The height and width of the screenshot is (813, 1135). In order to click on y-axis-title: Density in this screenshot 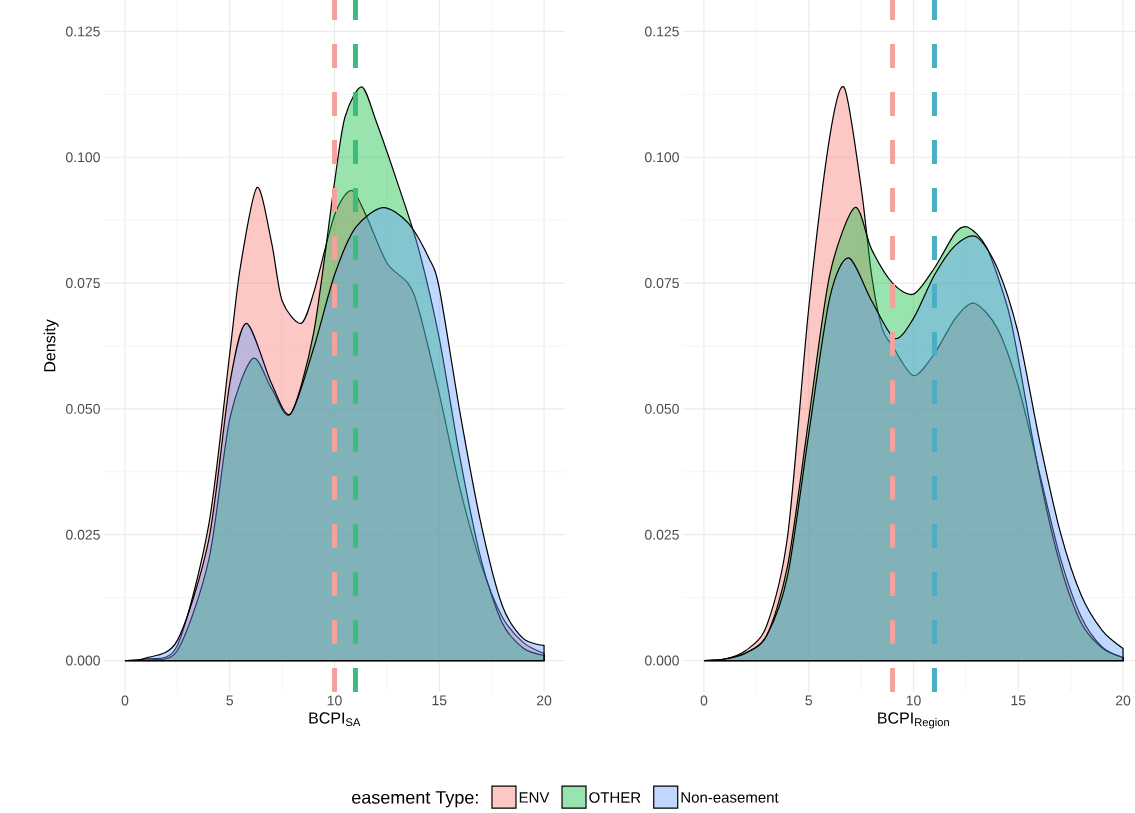, I will do `click(51, 345)`.